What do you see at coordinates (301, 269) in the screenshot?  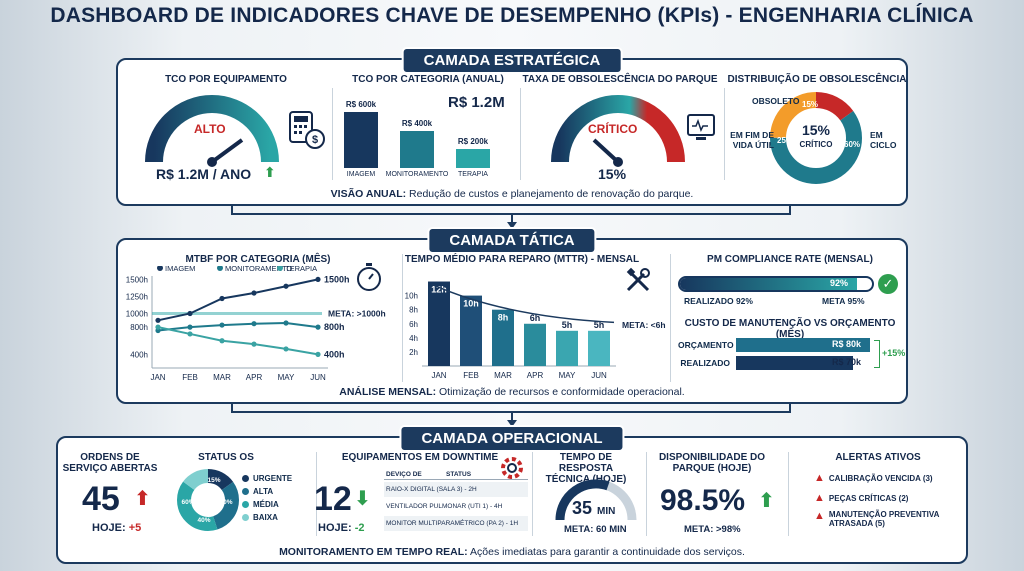 I see `legend-label: TERAPIA` at bounding box center [301, 269].